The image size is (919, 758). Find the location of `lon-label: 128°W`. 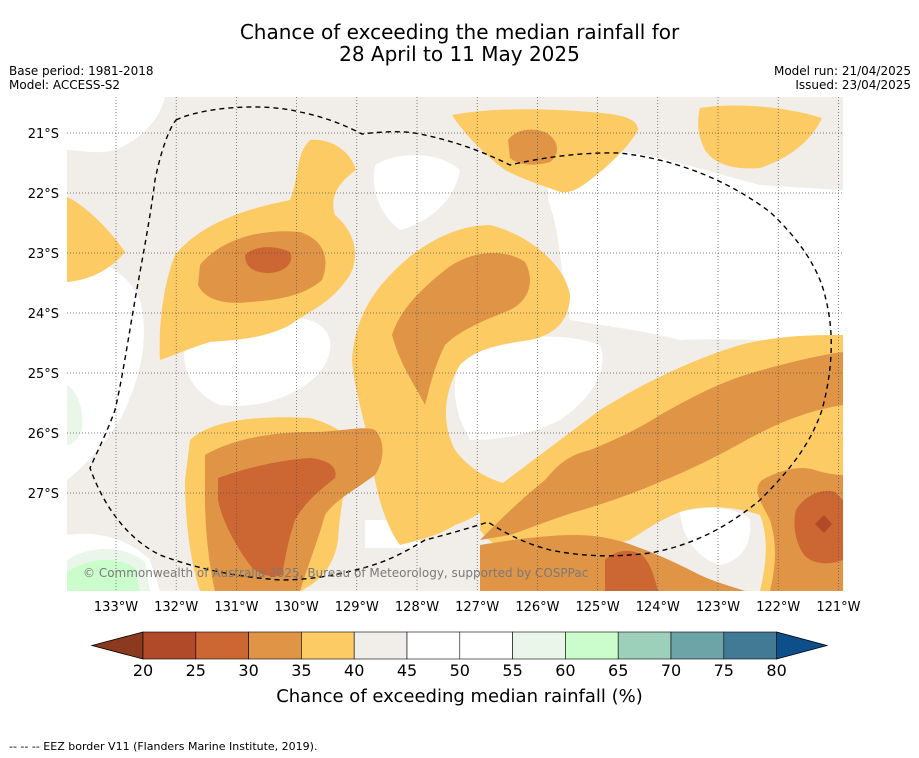

lon-label: 128°W is located at coordinates (417, 607).